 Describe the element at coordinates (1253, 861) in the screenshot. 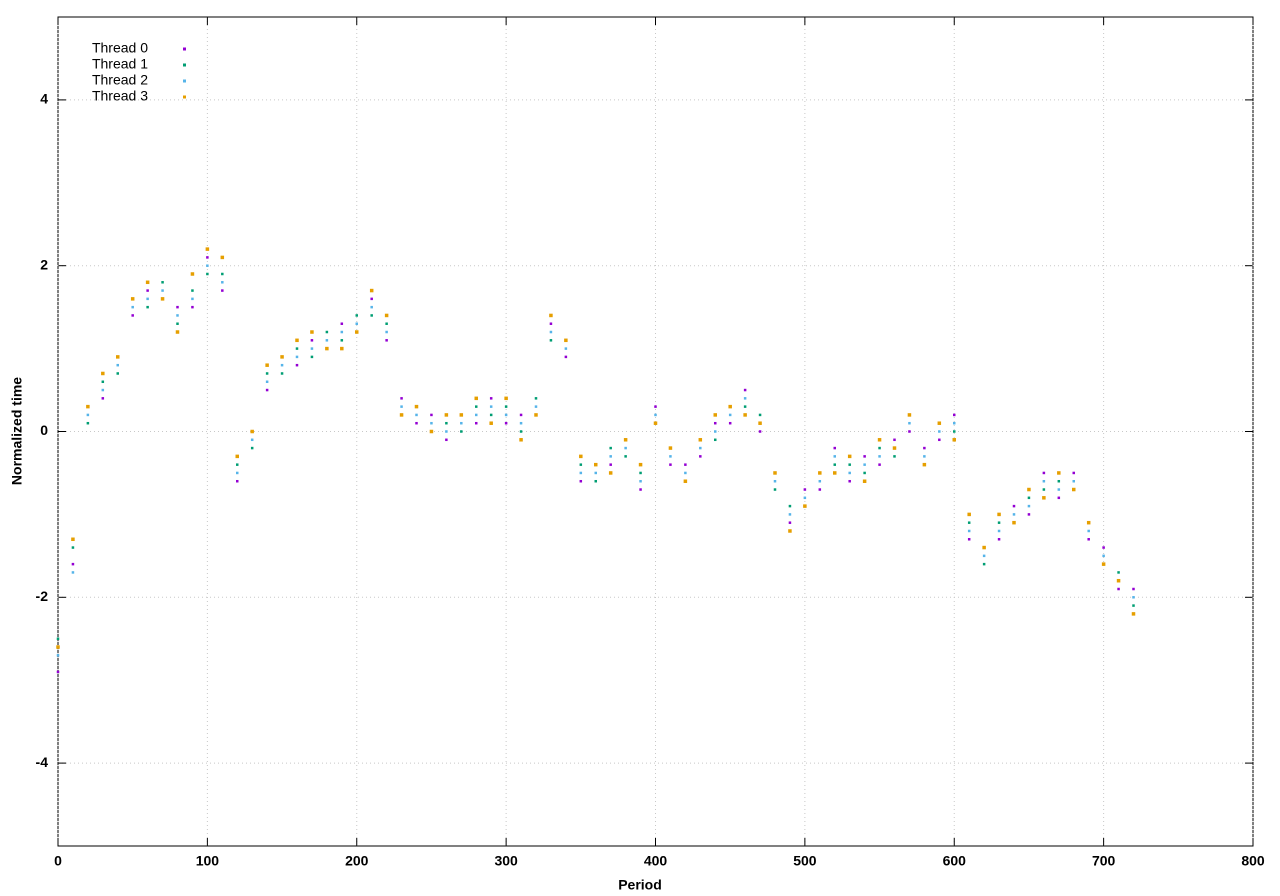

I see `x-tick-label: 800` at that location.